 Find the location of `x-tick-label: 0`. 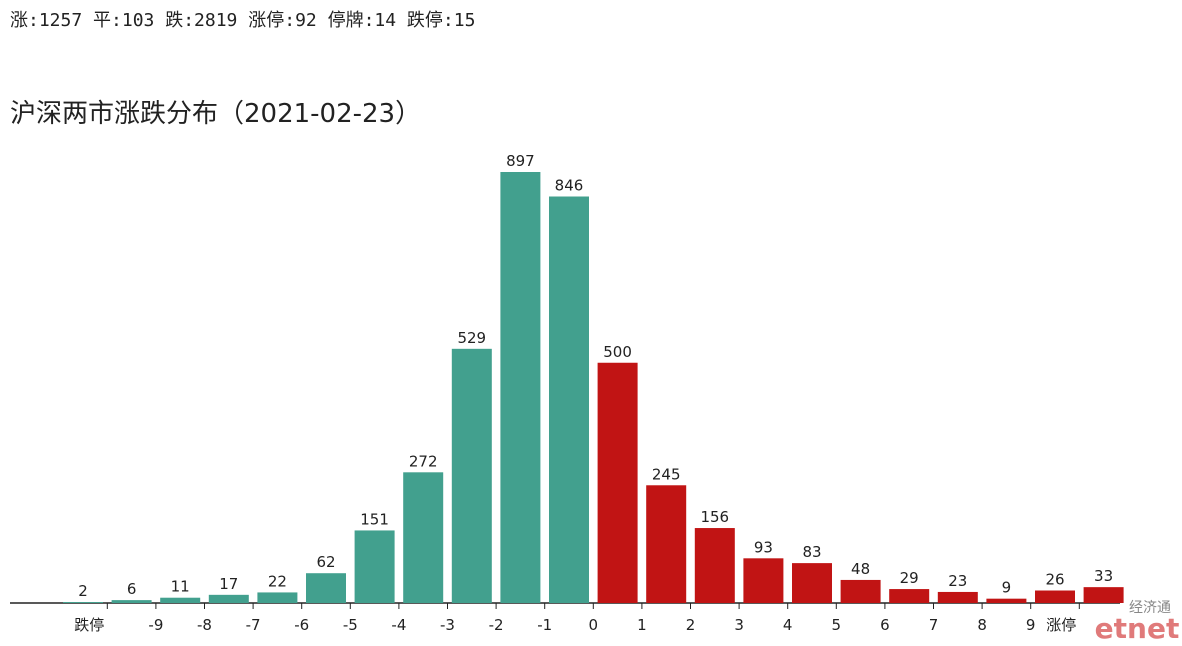

x-tick-label: 0 is located at coordinates (594, 625).